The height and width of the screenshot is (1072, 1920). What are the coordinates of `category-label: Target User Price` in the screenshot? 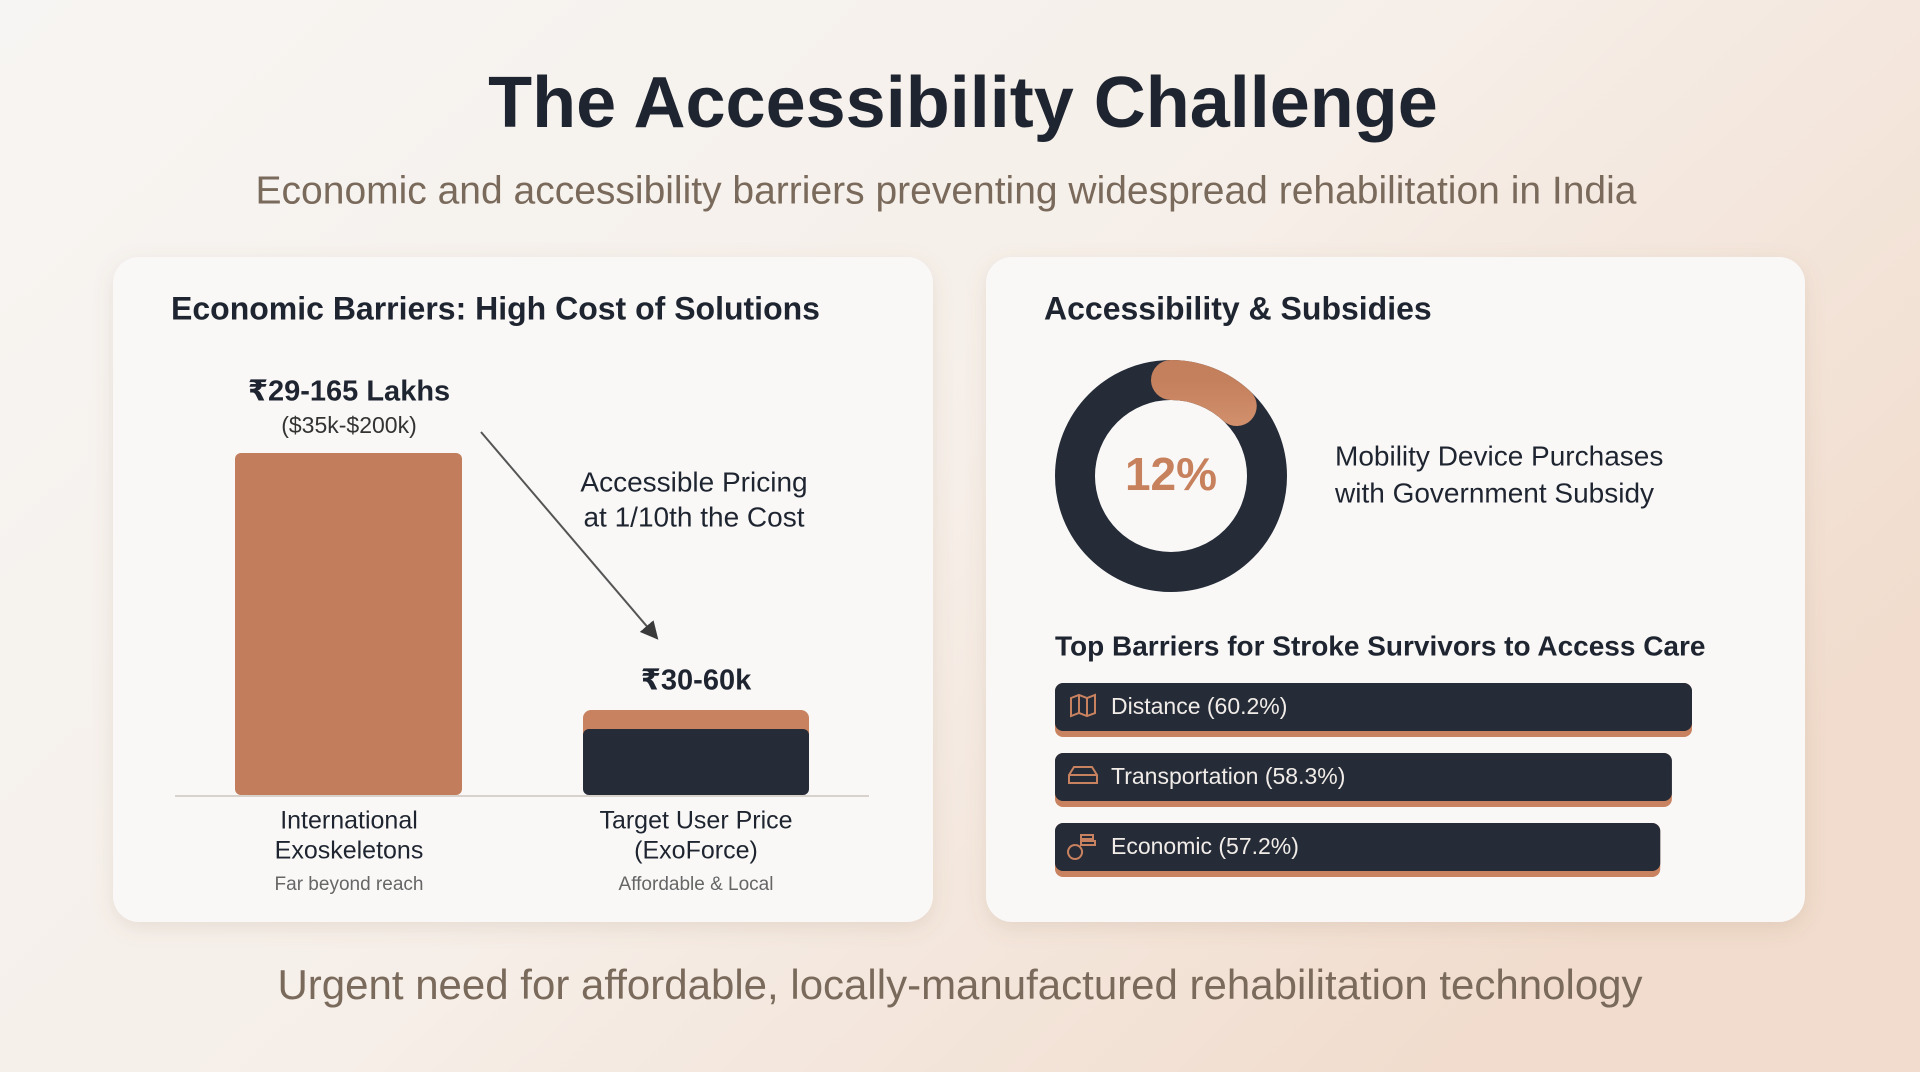 It's located at (695, 821).